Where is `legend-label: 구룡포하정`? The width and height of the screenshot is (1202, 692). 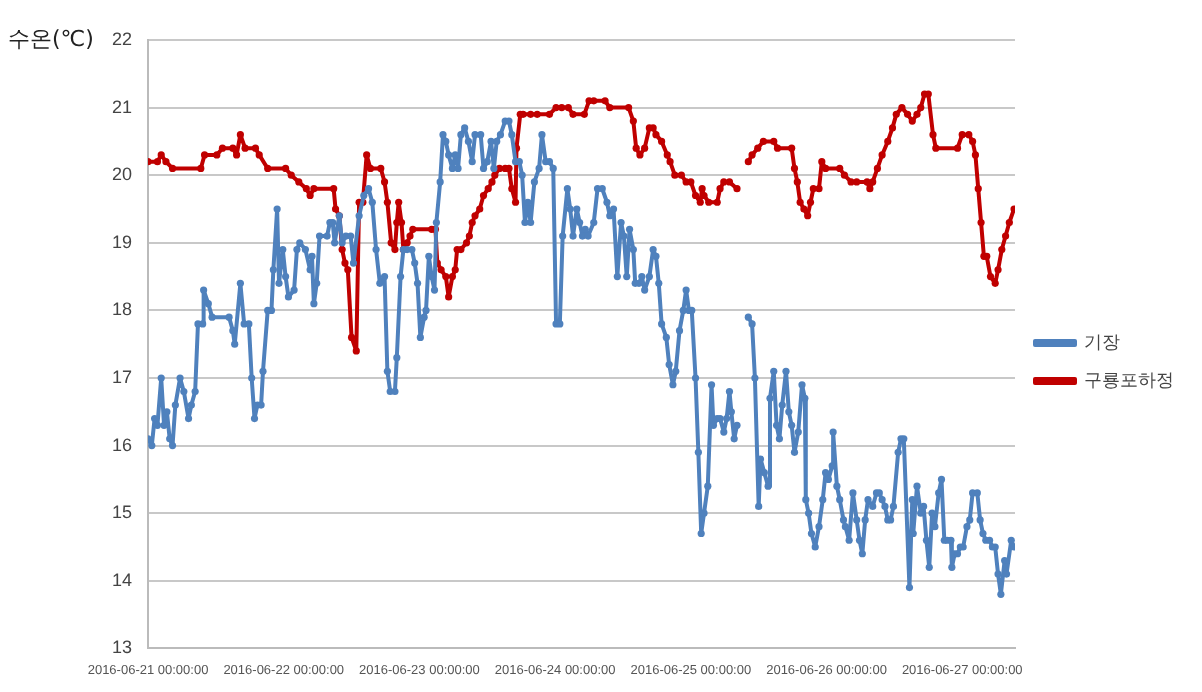 legend-label: 구룡포하정 is located at coordinates (1129, 381).